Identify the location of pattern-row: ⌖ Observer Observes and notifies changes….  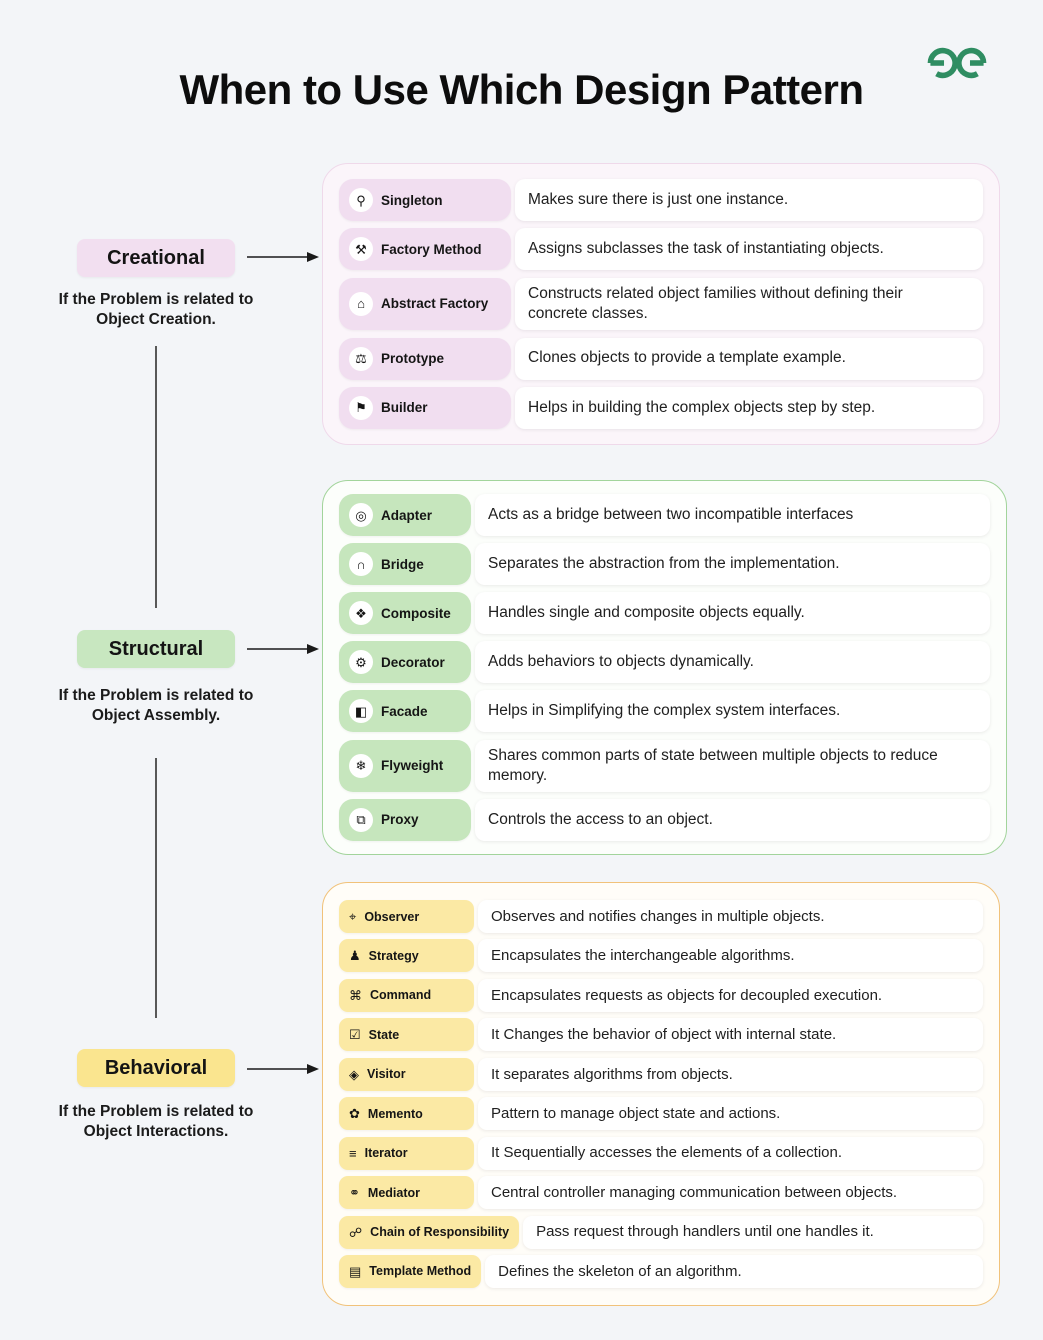
(661, 916).